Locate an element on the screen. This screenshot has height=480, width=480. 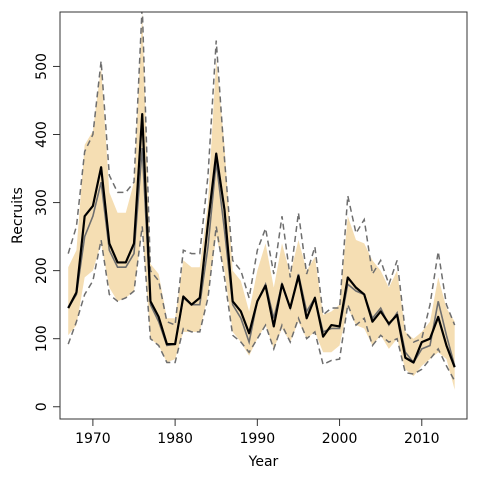
x-tick-label: 2010 is located at coordinates (422, 439).